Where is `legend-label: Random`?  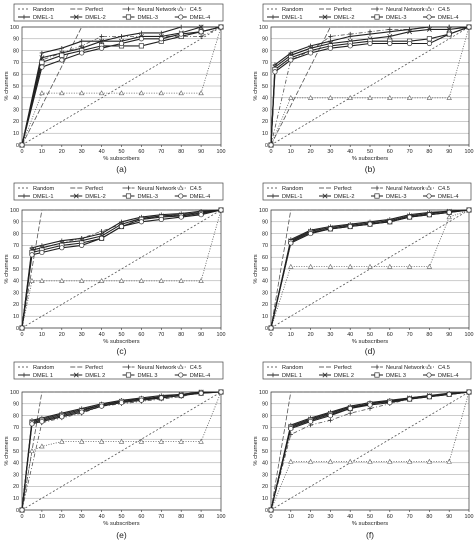 legend-label: Random is located at coordinates (292, 189).